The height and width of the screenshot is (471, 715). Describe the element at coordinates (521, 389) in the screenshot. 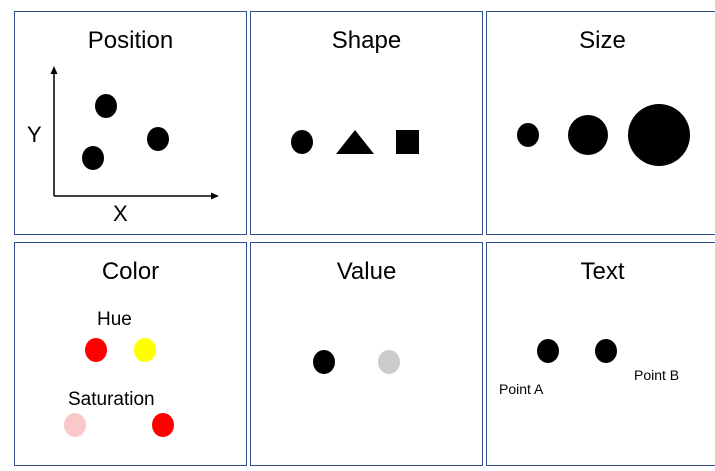

I see `point-a-label: Point A` at that location.